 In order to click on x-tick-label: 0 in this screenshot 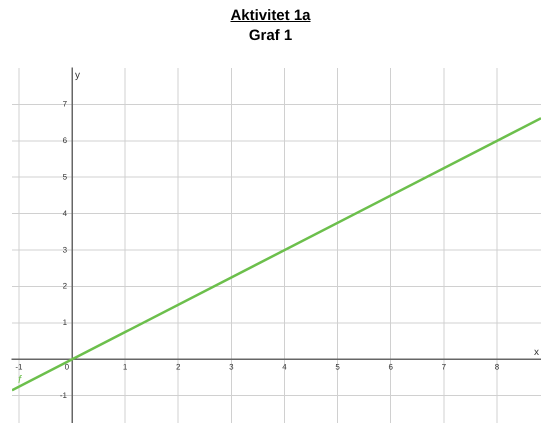, I will do `click(67, 367)`.